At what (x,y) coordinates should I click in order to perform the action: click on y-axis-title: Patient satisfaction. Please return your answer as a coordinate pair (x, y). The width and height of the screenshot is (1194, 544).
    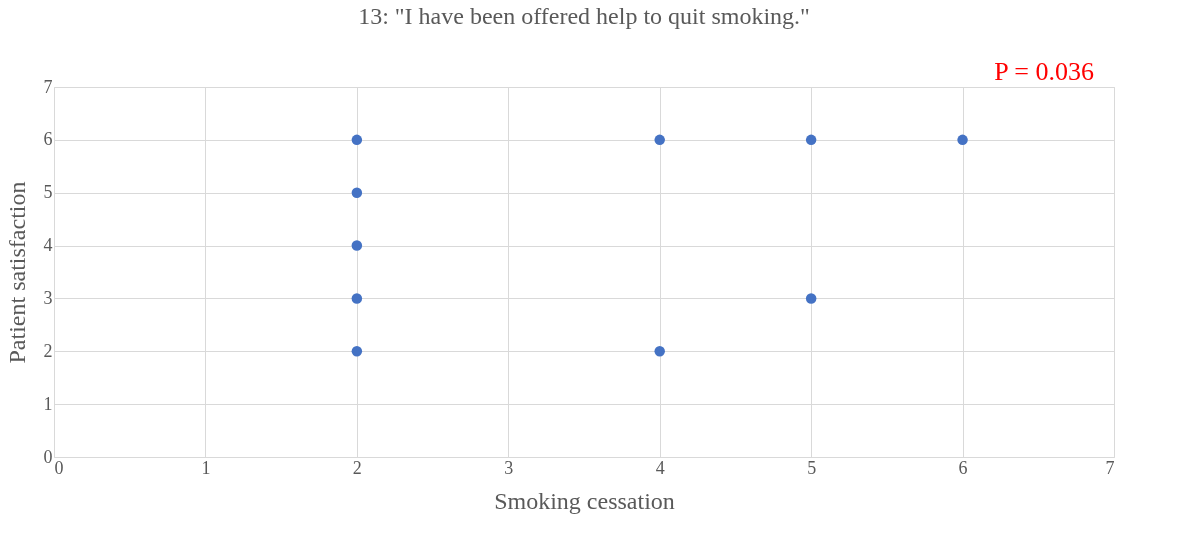
    Looking at the image, I should click on (16, 272).